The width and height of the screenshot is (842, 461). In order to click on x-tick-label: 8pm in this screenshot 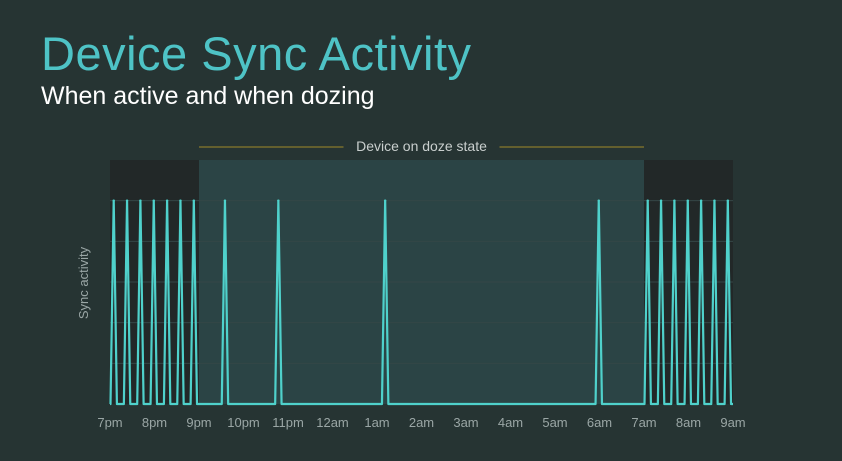, I will do `click(154, 422)`.